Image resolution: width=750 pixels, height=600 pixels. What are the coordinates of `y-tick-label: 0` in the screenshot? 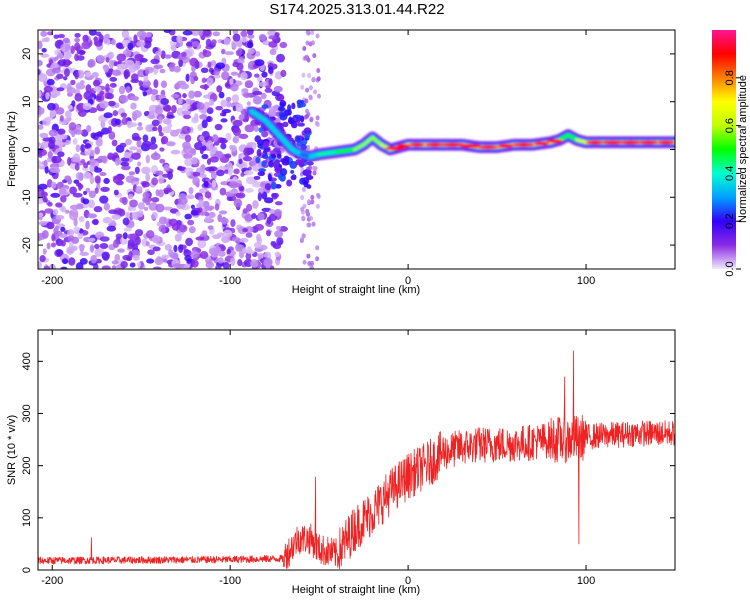 It's located at (27, 570).